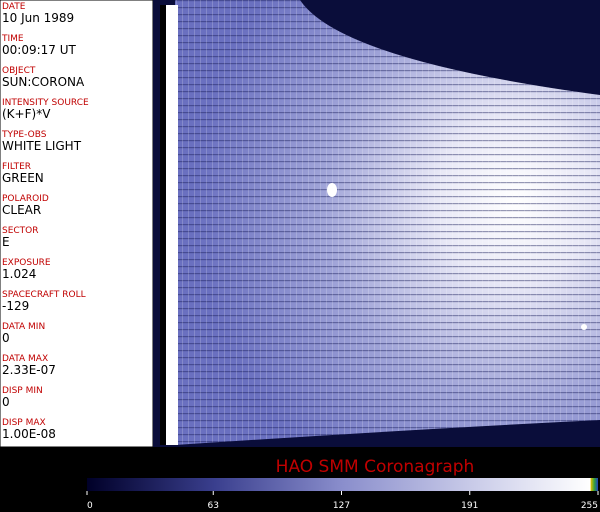  I want to click on field-label: DISP MIN, so click(22, 391).